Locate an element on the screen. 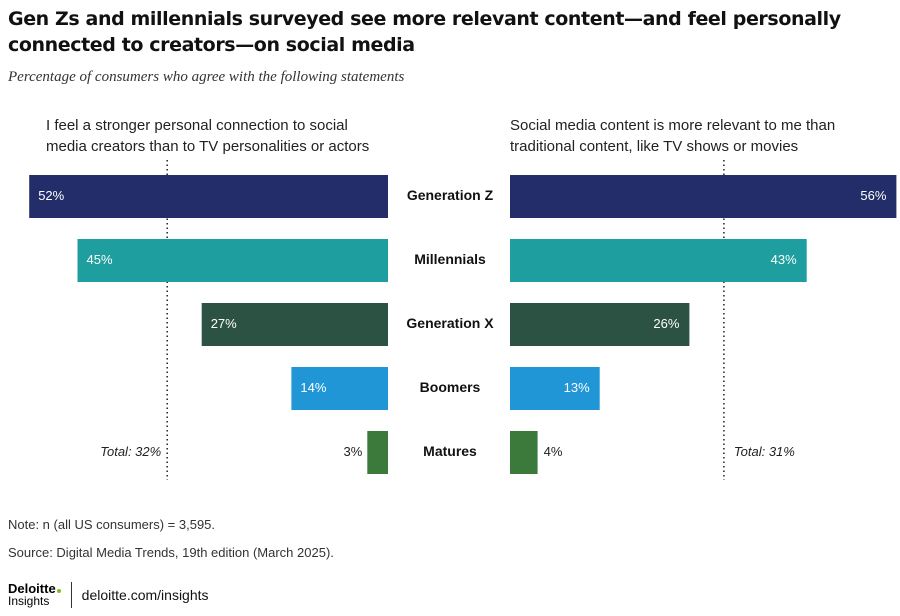 Image resolution: width=900 pixels, height=616 pixels. left-bar-millennials is located at coordinates (232, 260).